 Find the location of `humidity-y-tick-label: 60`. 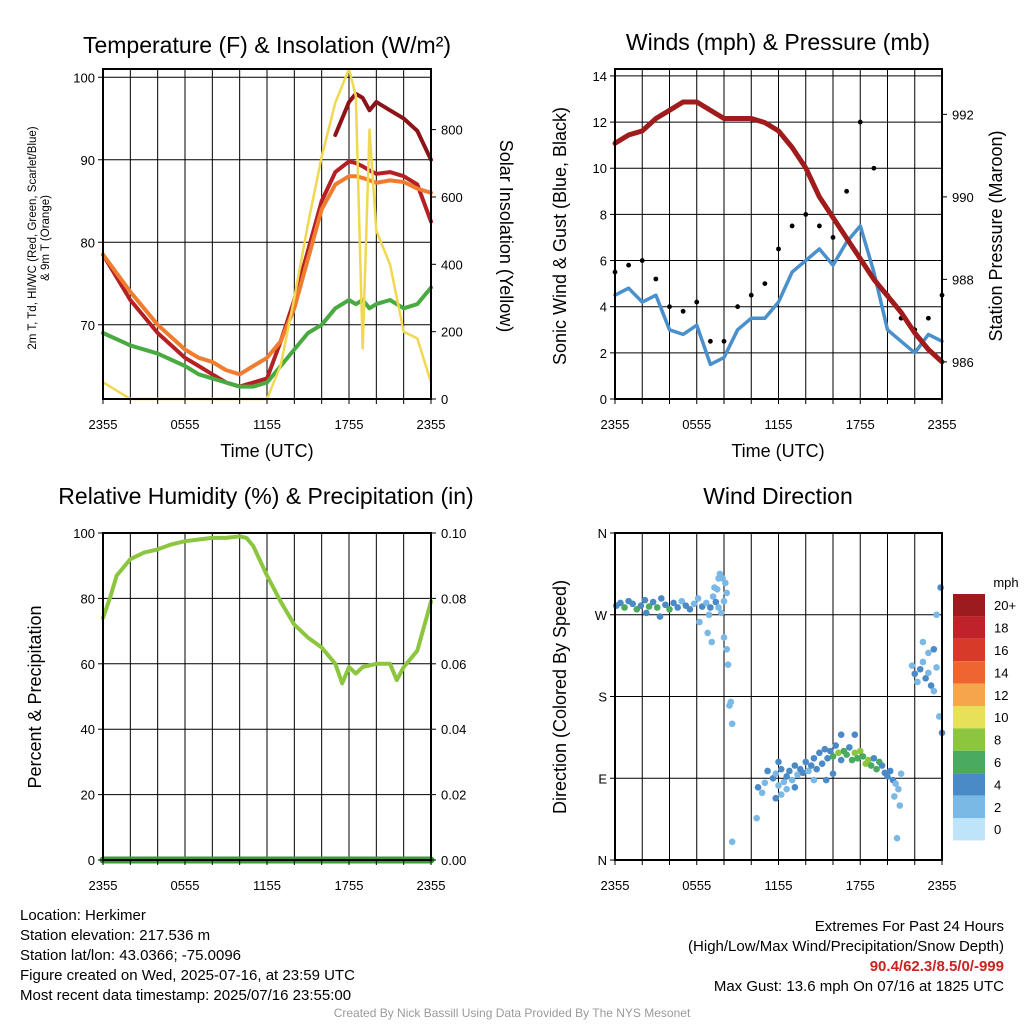

humidity-y-tick-label: 60 is located at coordinates (88, 664).